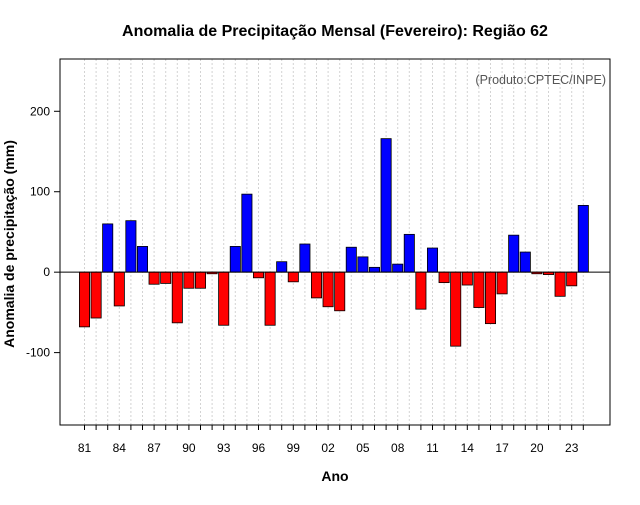 This screenshot has height=505, width=640. Describe the element at coordinates (331, 440) in the screenshot. I see `x-axis: 81 84 87 90 93 96 99 02 05 08 11 14 17 20 23` at that location.